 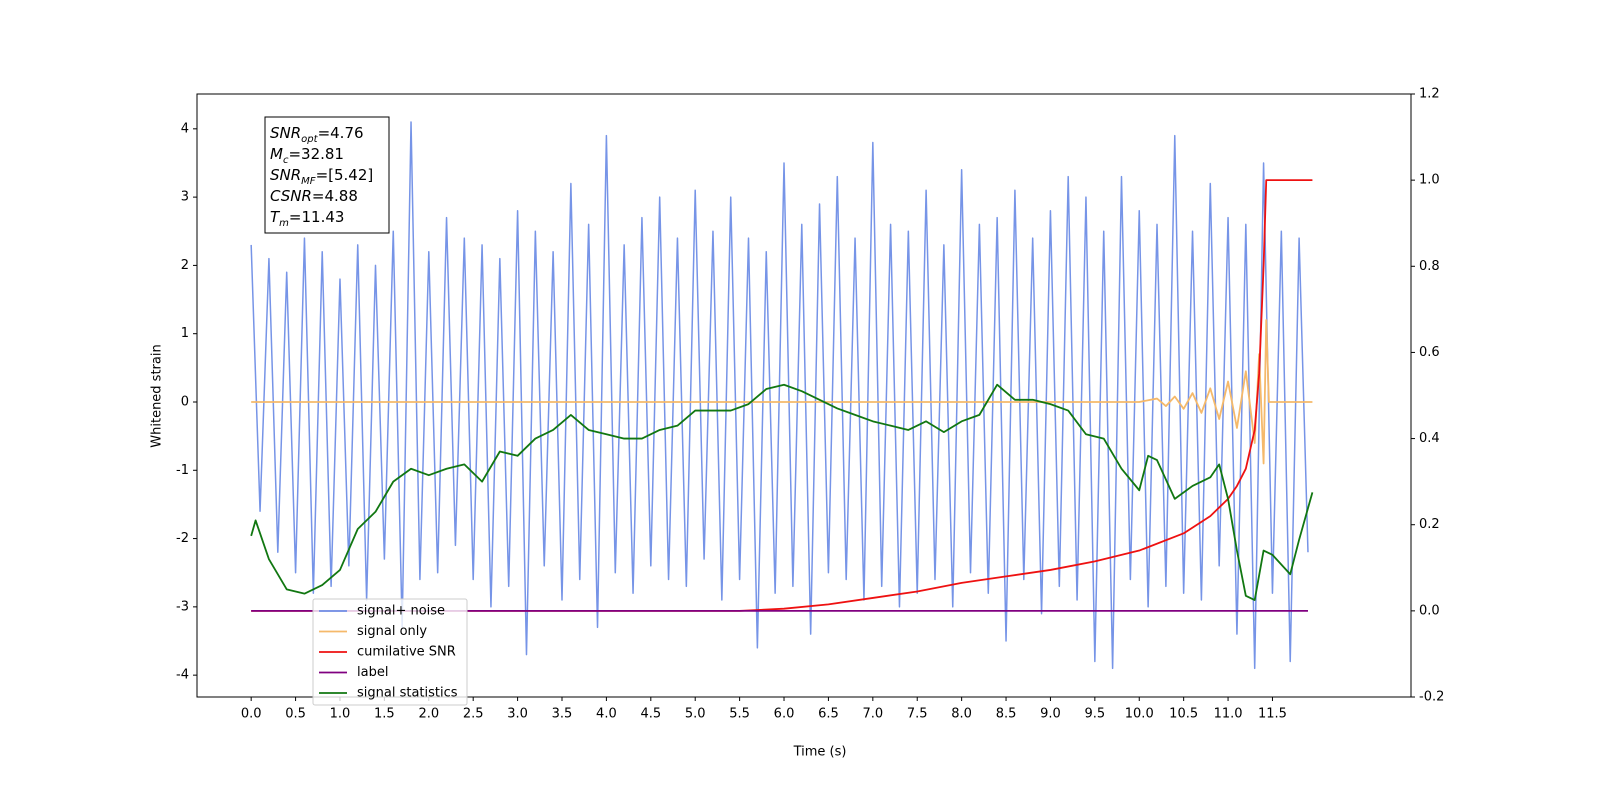 I want to click on x-tick-label: 0.5, so click(x=295, y=714).